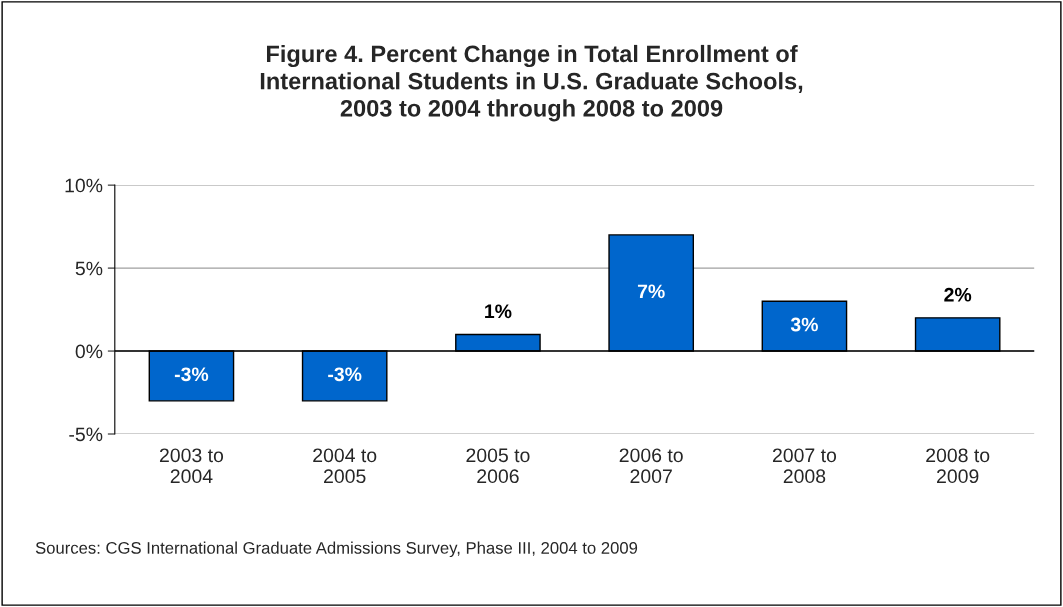  Describe the element at coordinates (651, 466) in the screenshot. I see `x-tick-label: 2006 to 2007` at that location.